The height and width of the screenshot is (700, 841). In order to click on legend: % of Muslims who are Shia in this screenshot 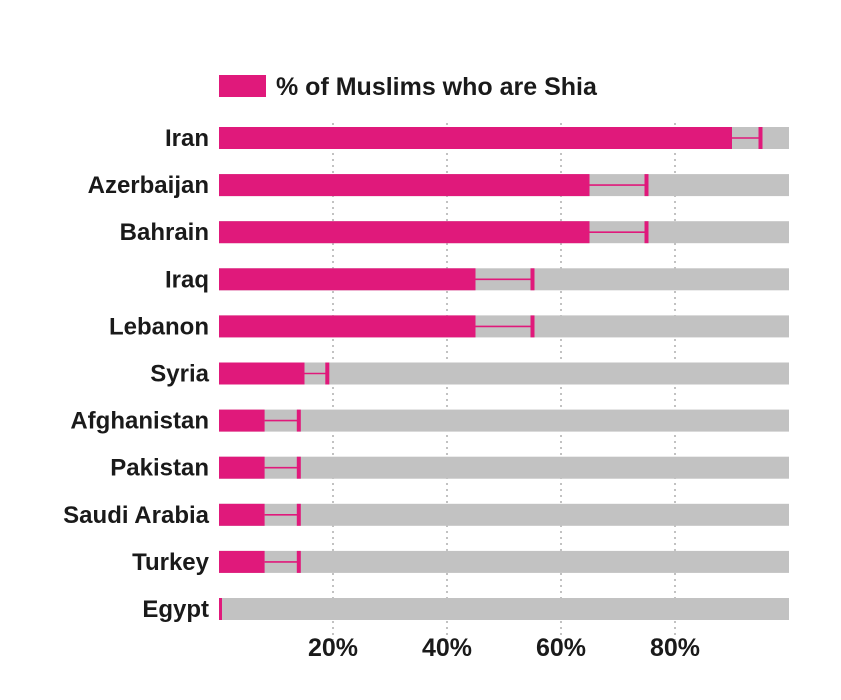, I will do `click(408, 87)`.